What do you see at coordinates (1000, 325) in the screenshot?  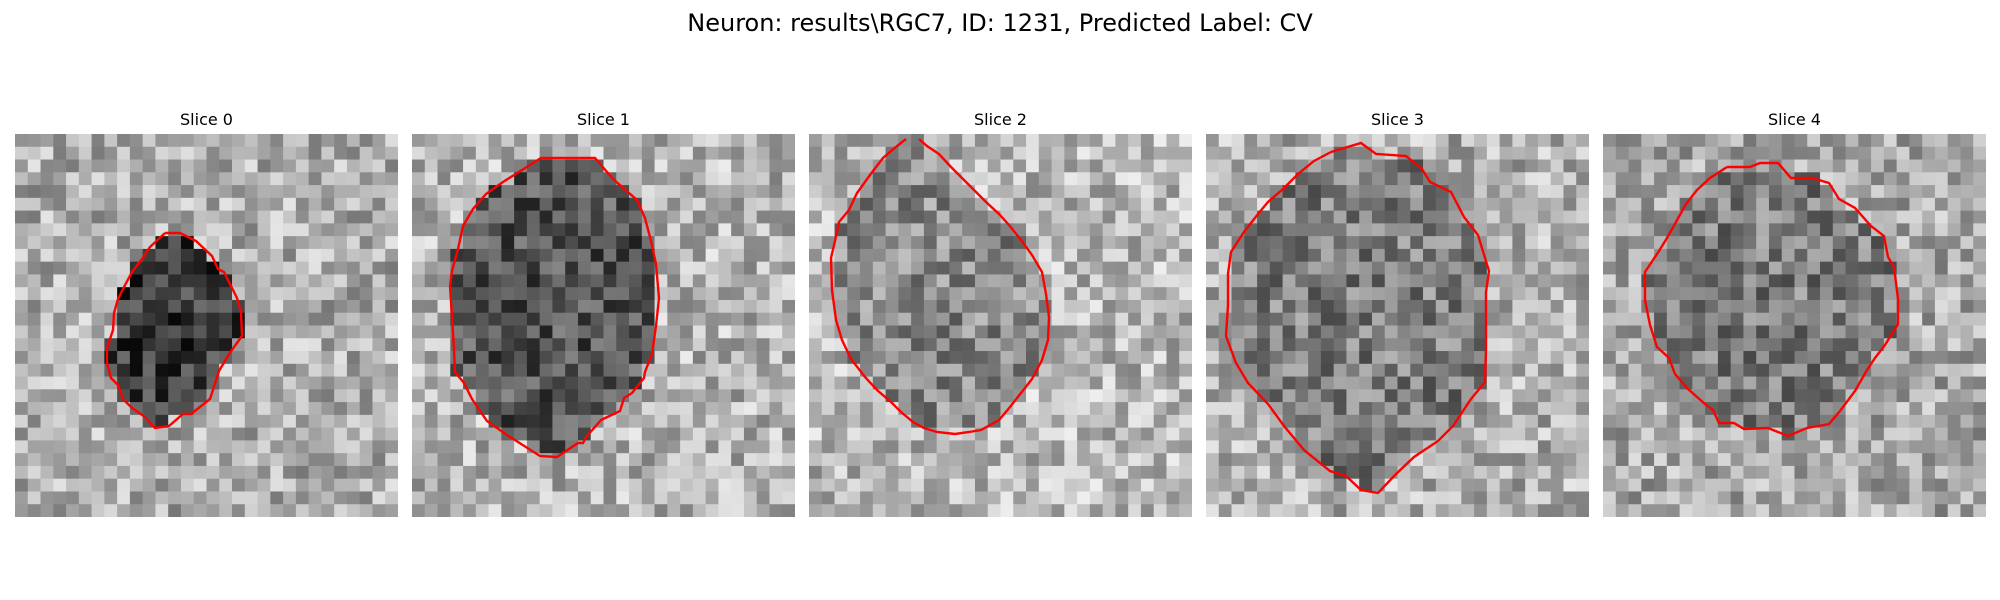 I see `slice-image` at bounding box center [1000, 325].